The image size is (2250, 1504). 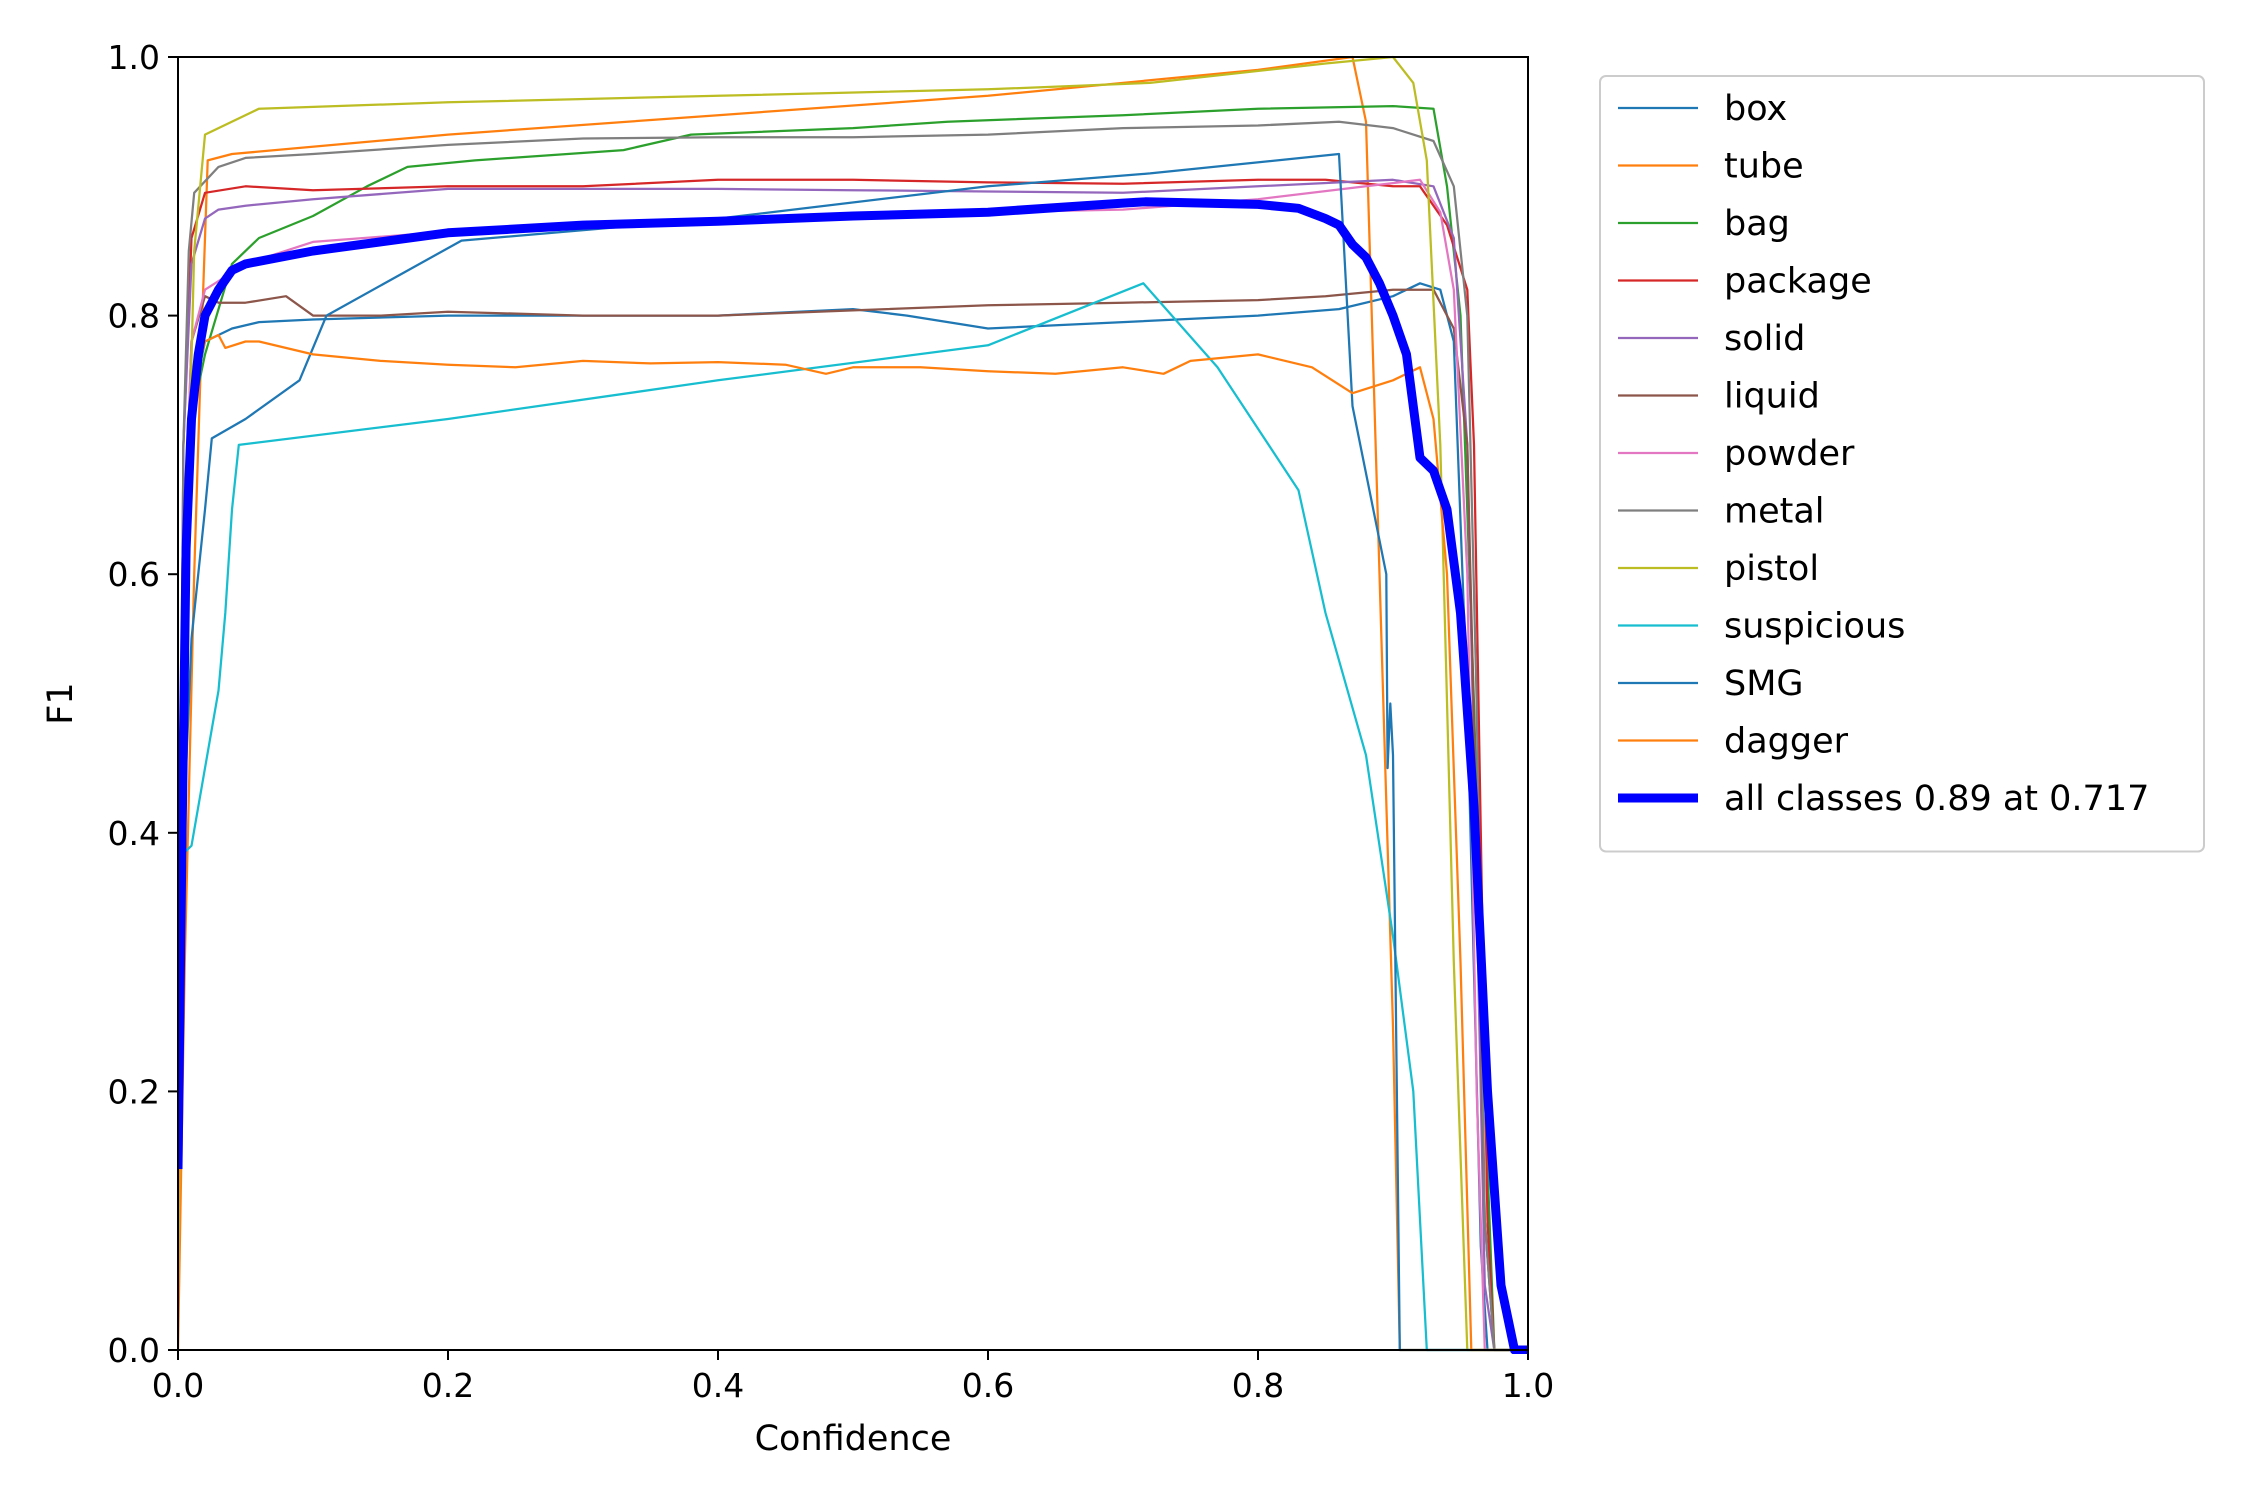 I want to click on y-tick-label: 0.6, so click(x=134, y=574).